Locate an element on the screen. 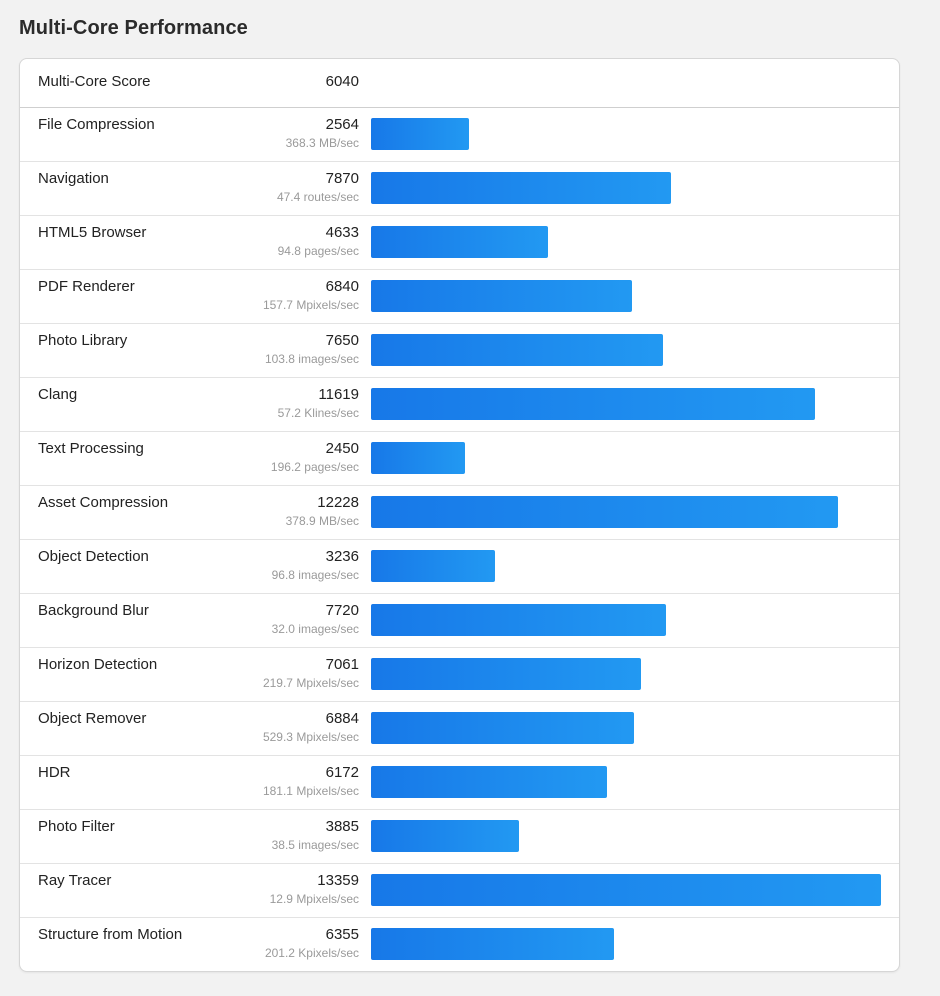  benchmark-score: 6840 is located at coordinates (342, 286).